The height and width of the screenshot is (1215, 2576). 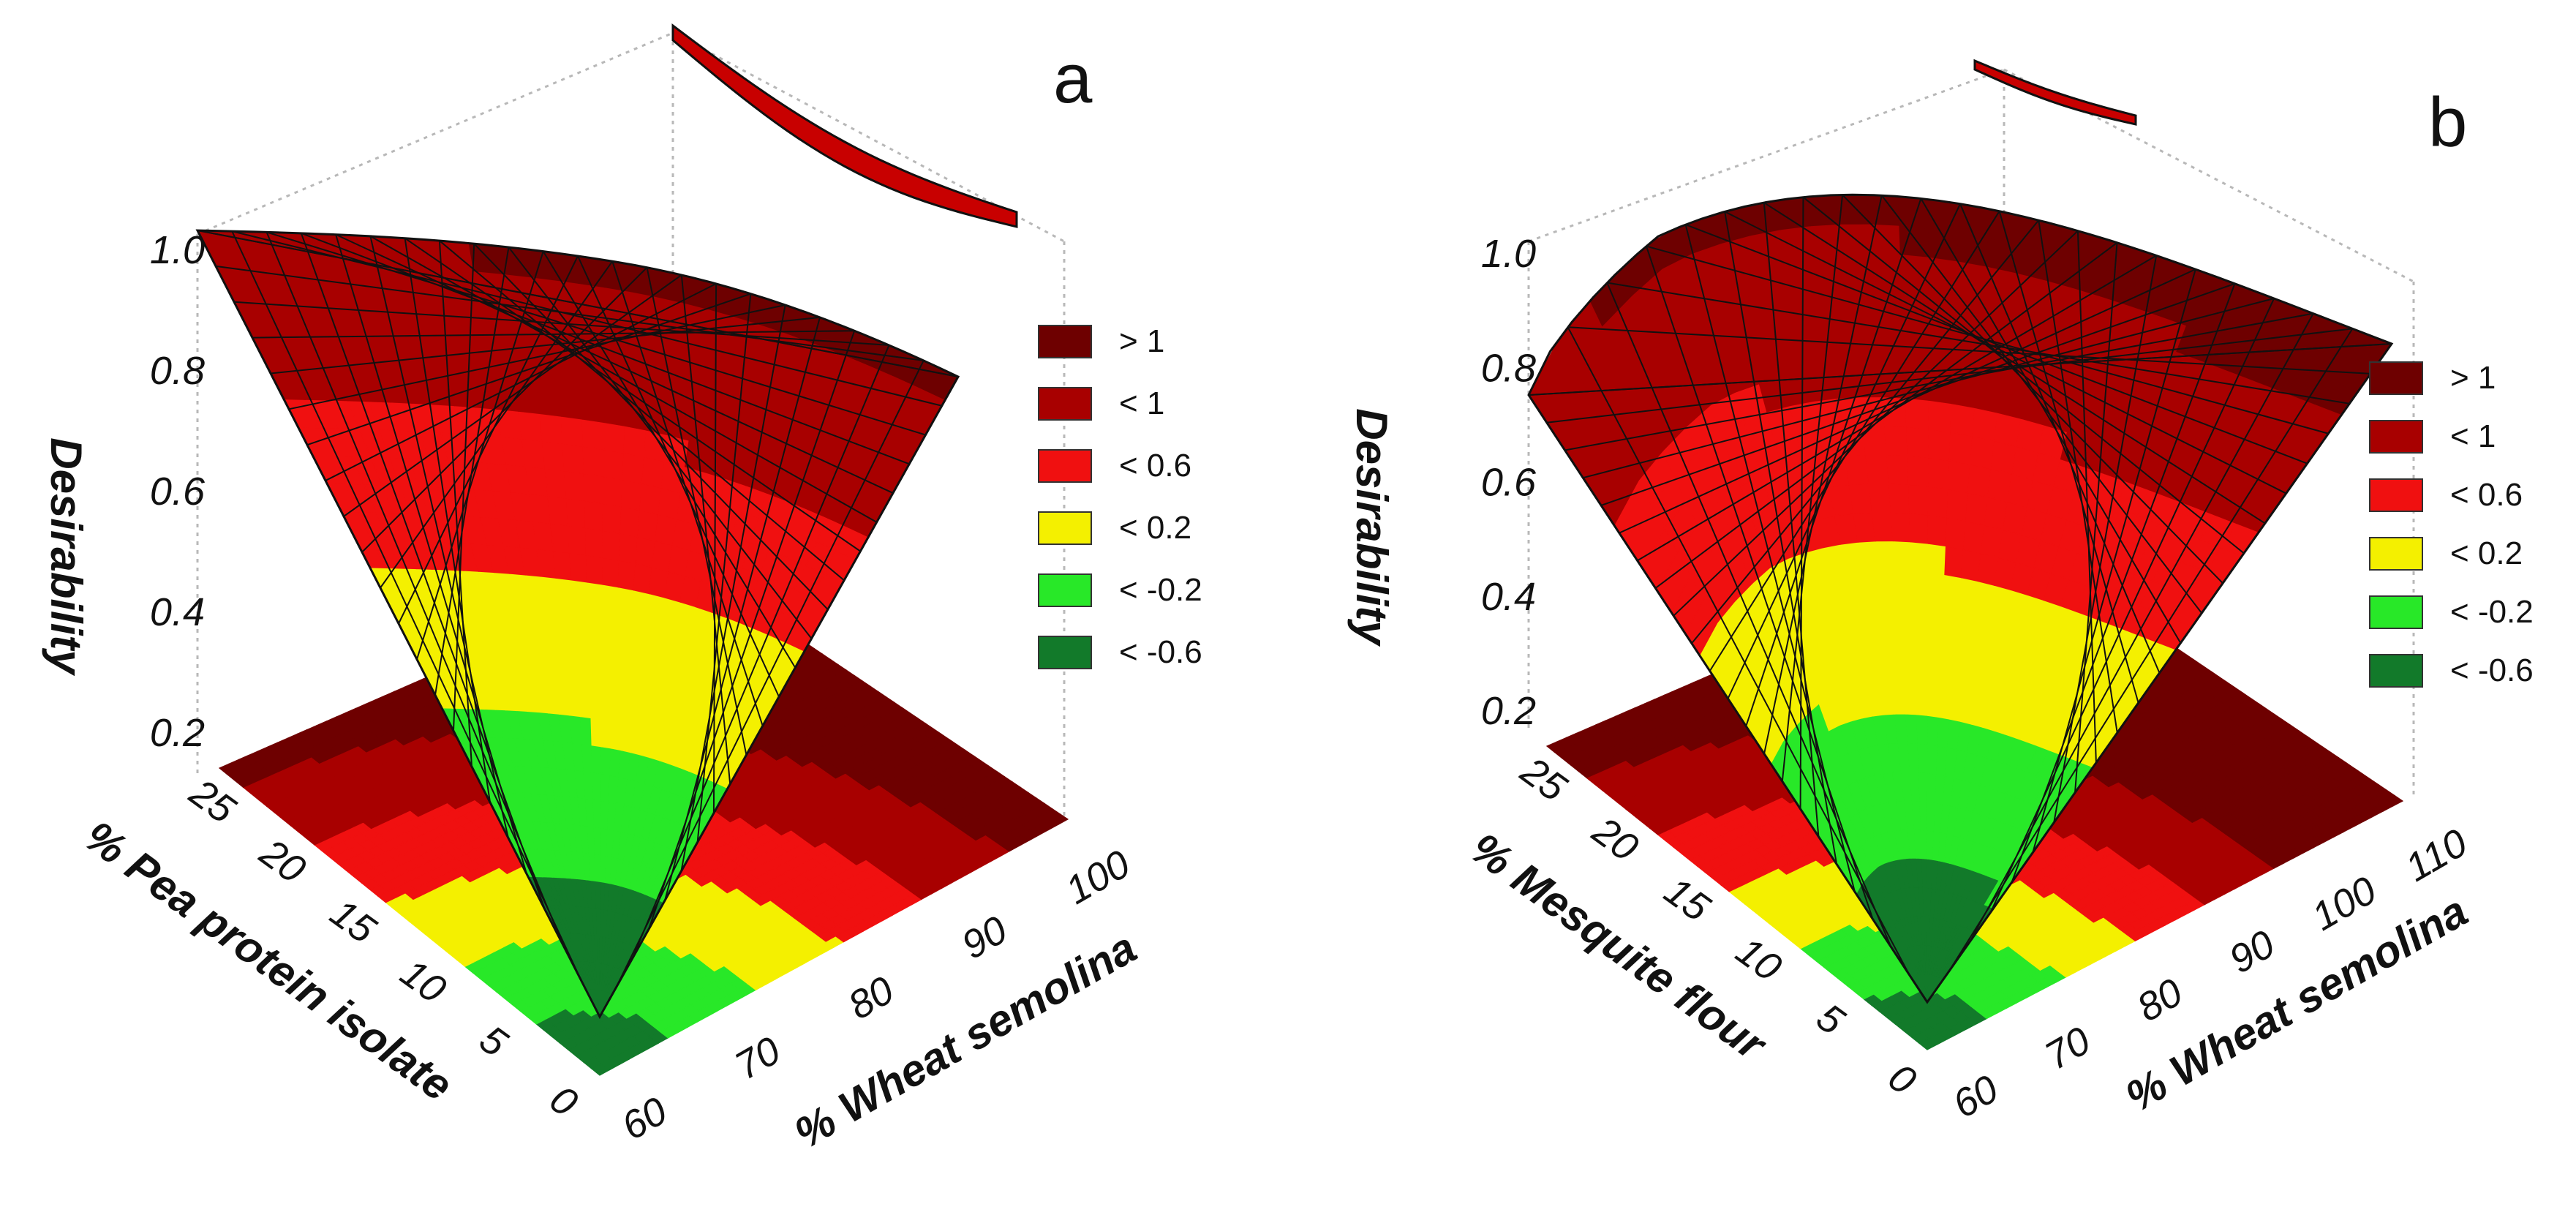 I want to click on panel-a-projection-shape, so click(x=845, y=126).